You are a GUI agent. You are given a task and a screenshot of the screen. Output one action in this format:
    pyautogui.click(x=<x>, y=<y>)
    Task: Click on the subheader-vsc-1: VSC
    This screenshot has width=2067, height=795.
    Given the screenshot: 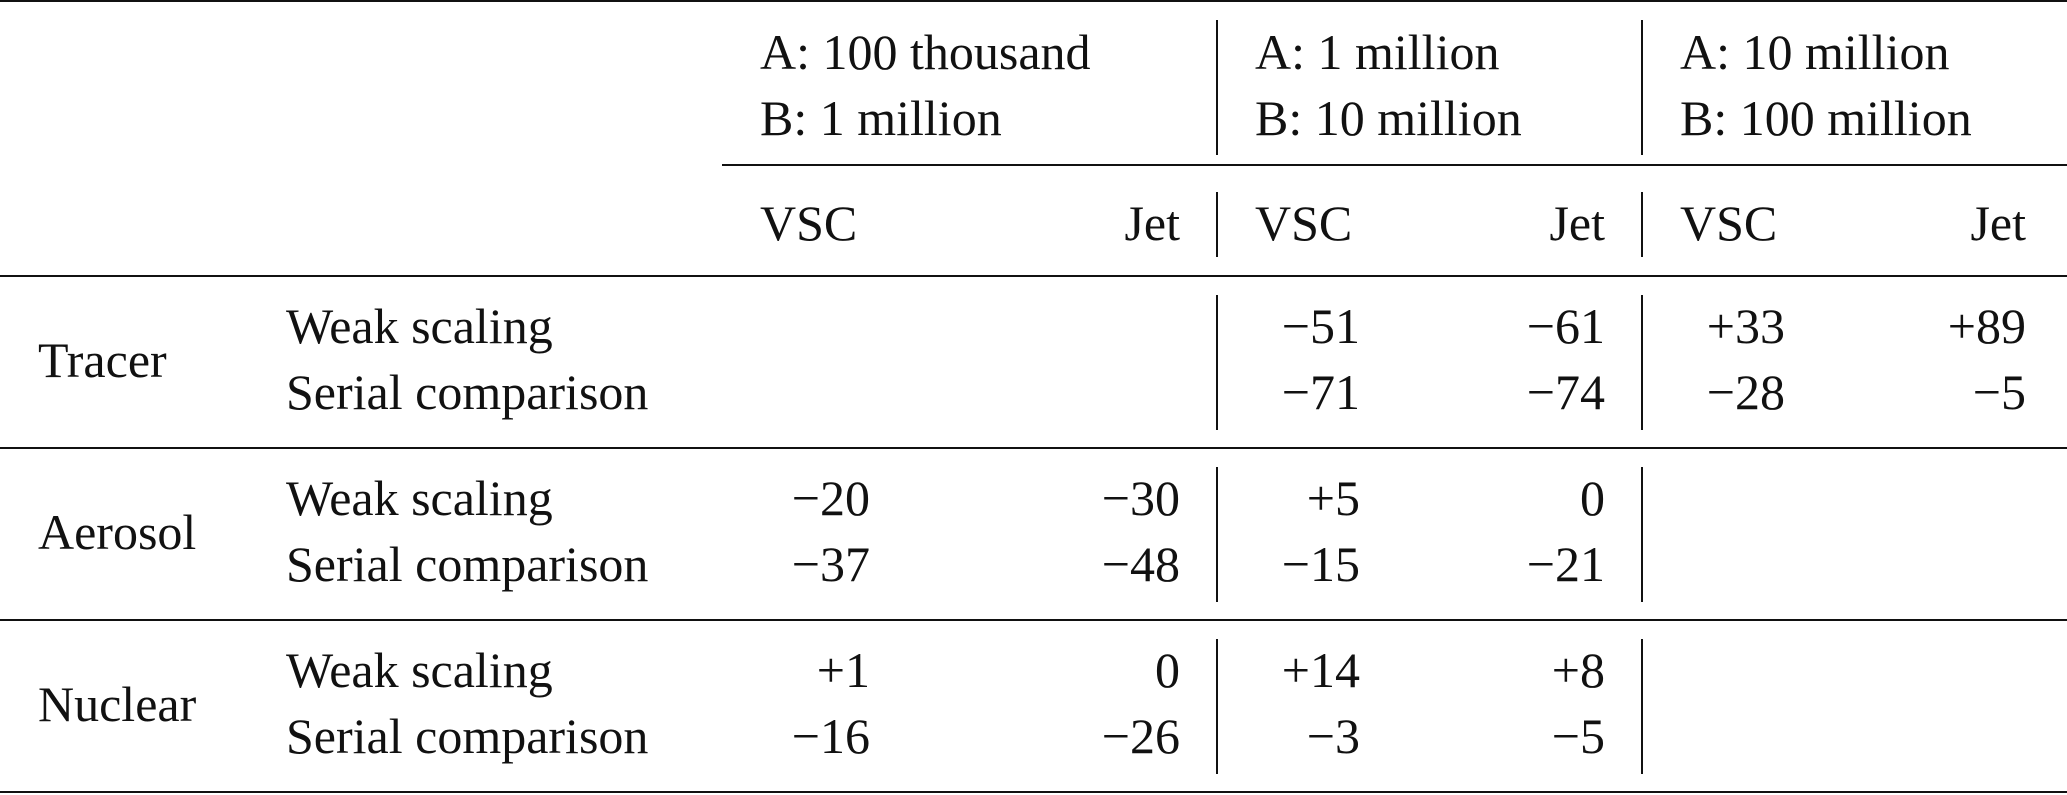 What is the action you would take?
    pyautogui.click(x=809, y=223)
    